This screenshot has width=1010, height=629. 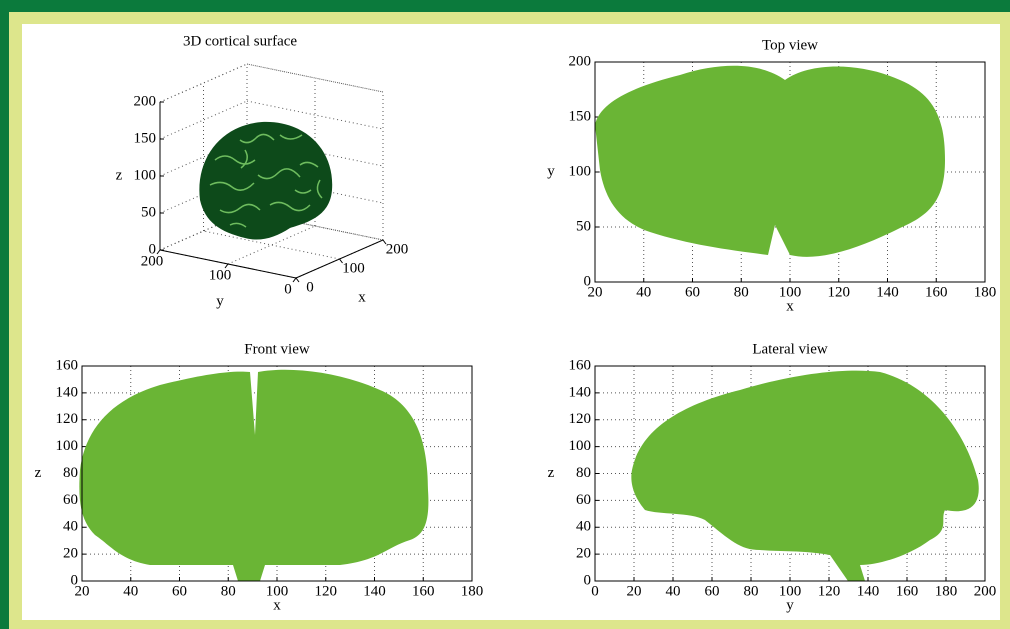 I want to click on z-tick-label: 50, so click(x=148, y=212).